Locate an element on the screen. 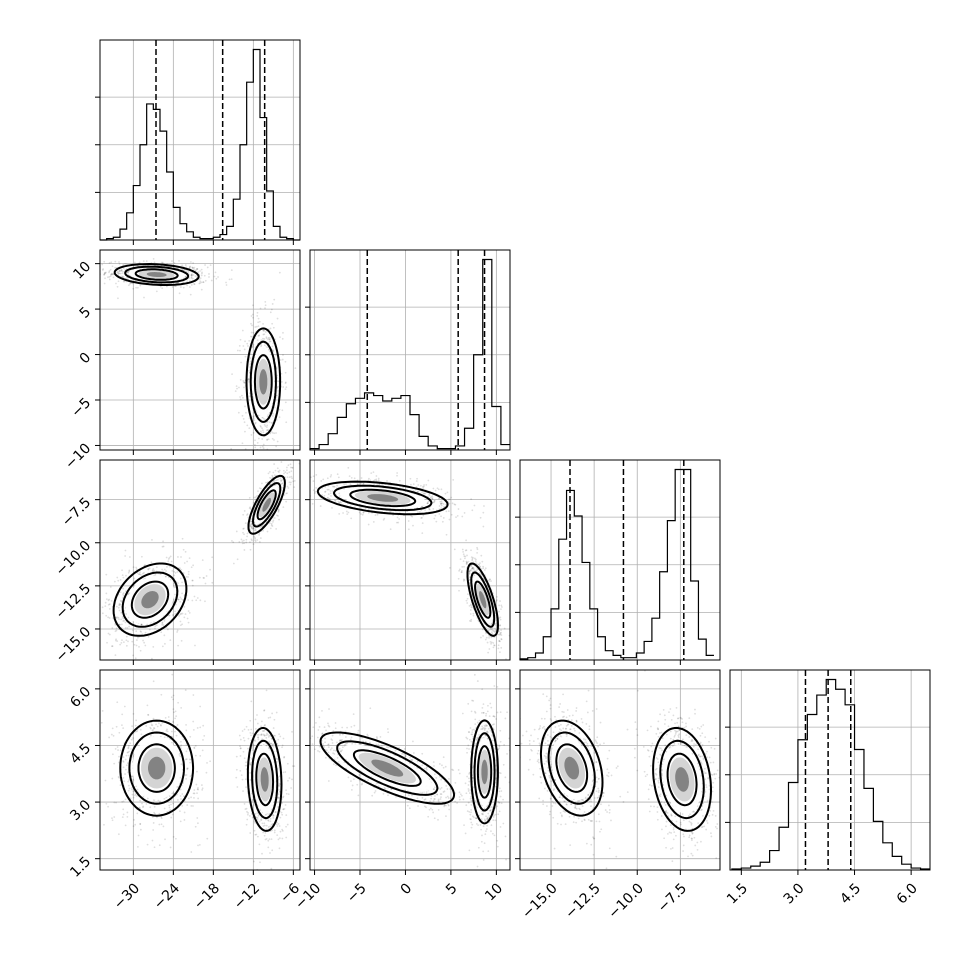  histogram-steps is located at coordinates (830, 774).